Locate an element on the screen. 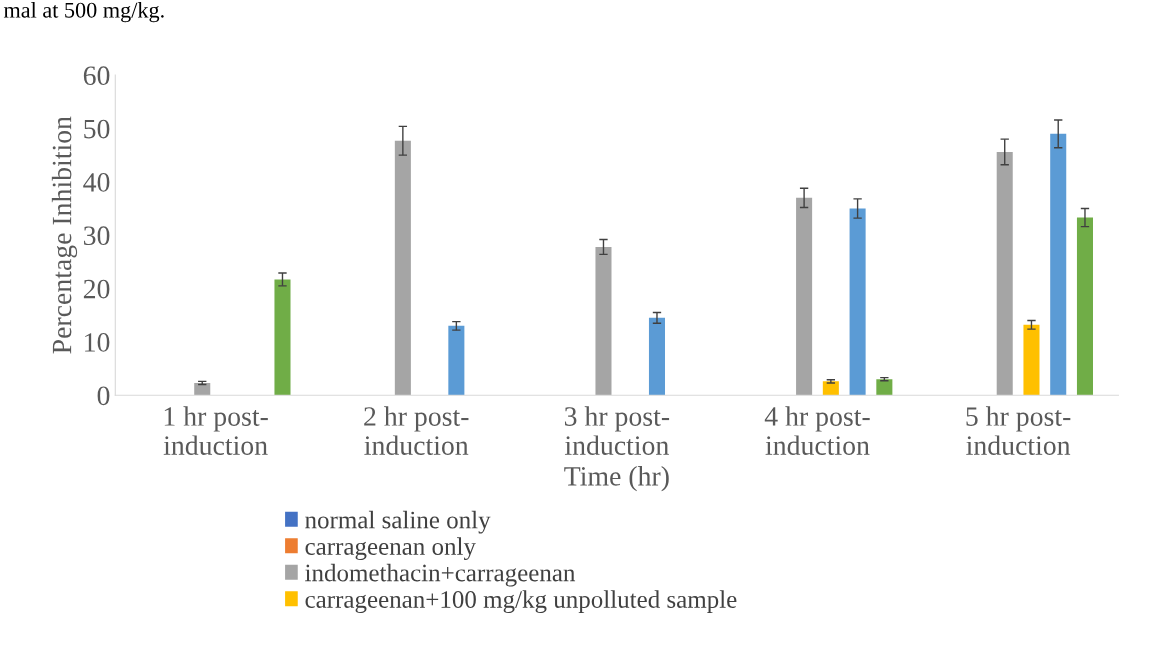 The image size is (1153, 671). text: mal at 500 mg/kg. is located at coordinates (83, 12).